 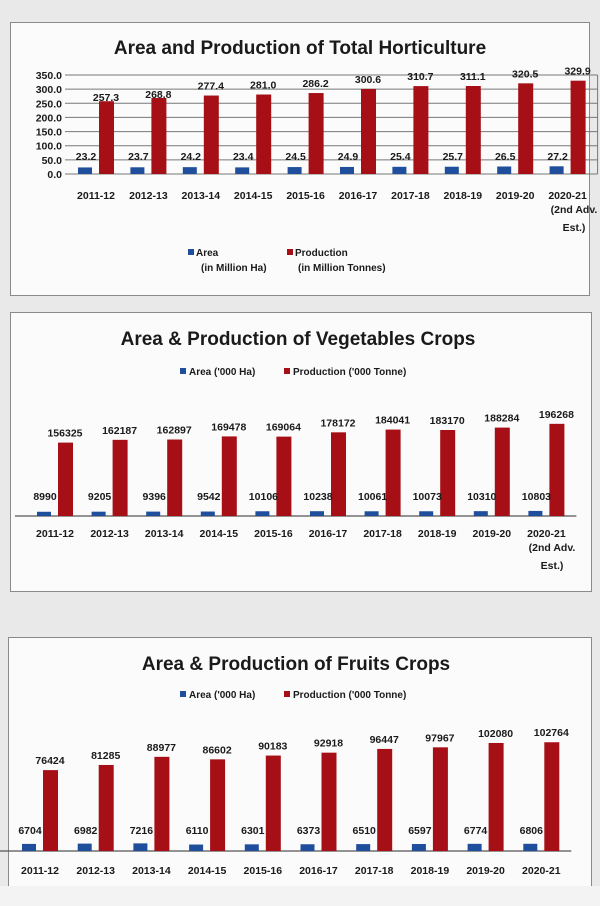 What do you see at coordinates (337, 423) in the screenshot?
I see `production-data-label: 178172` at bounding box center [337, 423].